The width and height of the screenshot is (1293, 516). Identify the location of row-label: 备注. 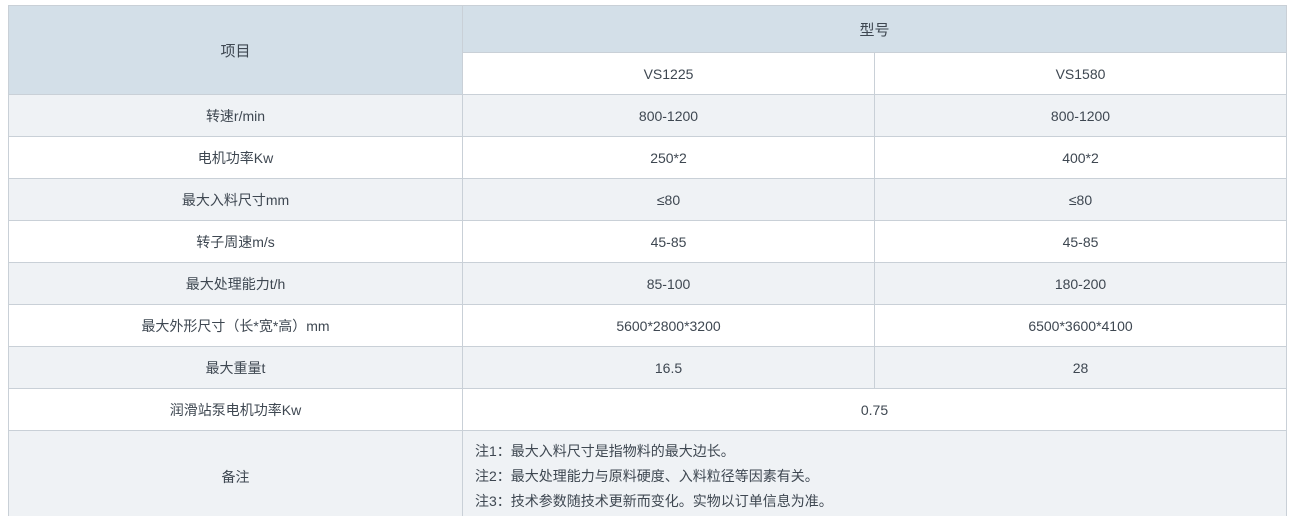
(235, 473).